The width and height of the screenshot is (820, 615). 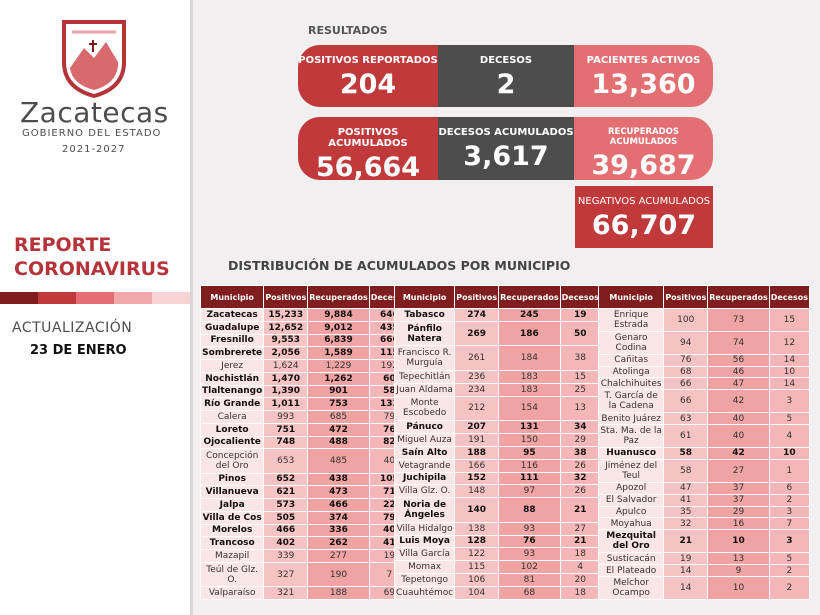 I want to click on municipality-name: Susticacán, so click(x=631, y=559).